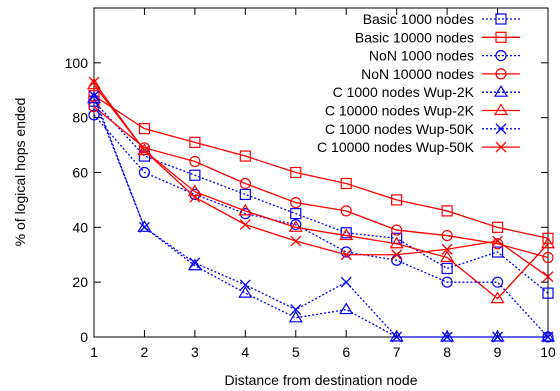 The height and width of the screenshot is (391, 560). What do you see at coordinates (421, 56) in the screenshot?
I see `legend-label: NoN 1000 nodes` at bounding box center [421, 56].